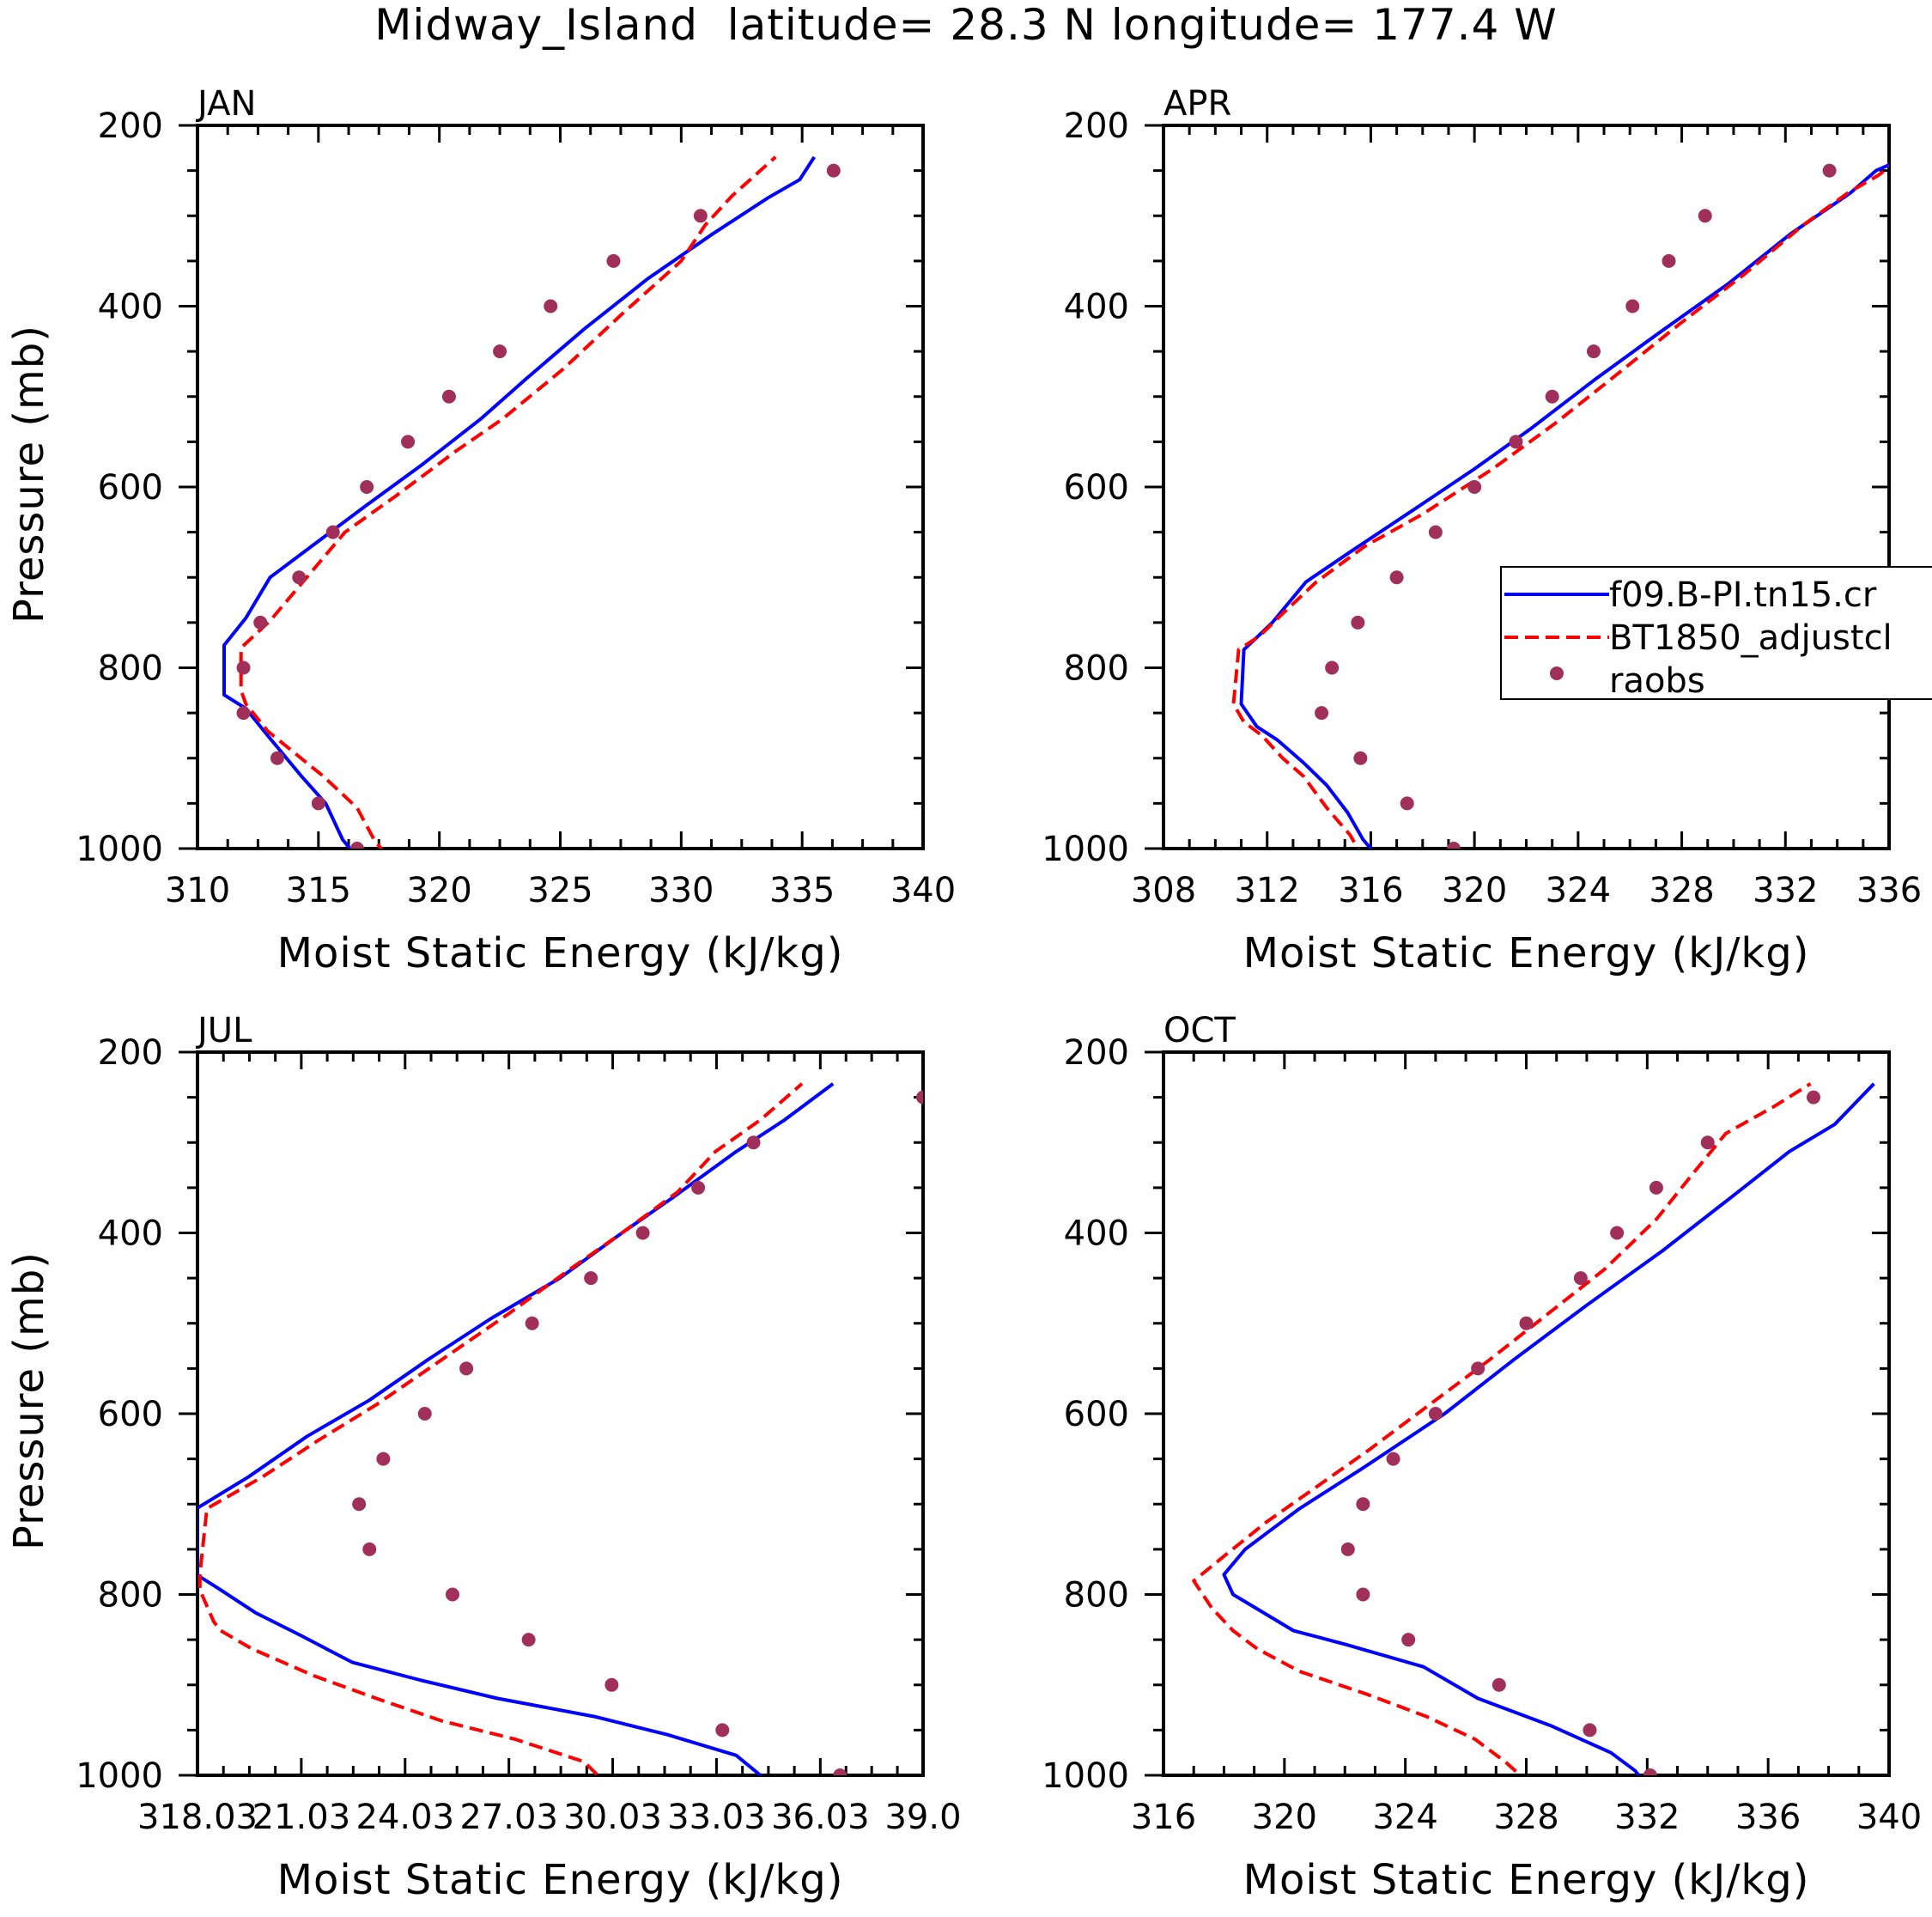 The width and height of the screenshot is (1932, 1917). What do you see at coordinates (1751, 638) in the screenshot?
I see `legend-label: BT1850_adjustcl` at bounding box center [1751, 638].